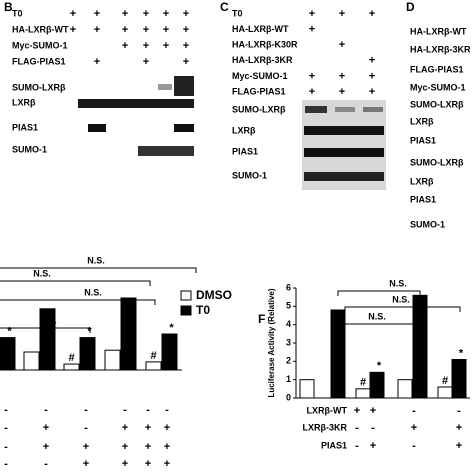 This screenshot has width=474, height=474. What do you see at coordinates (259, 91) in the screenshot?
I see `condition-label: FLAG-PIAS1` at bounding box center [259, 91].